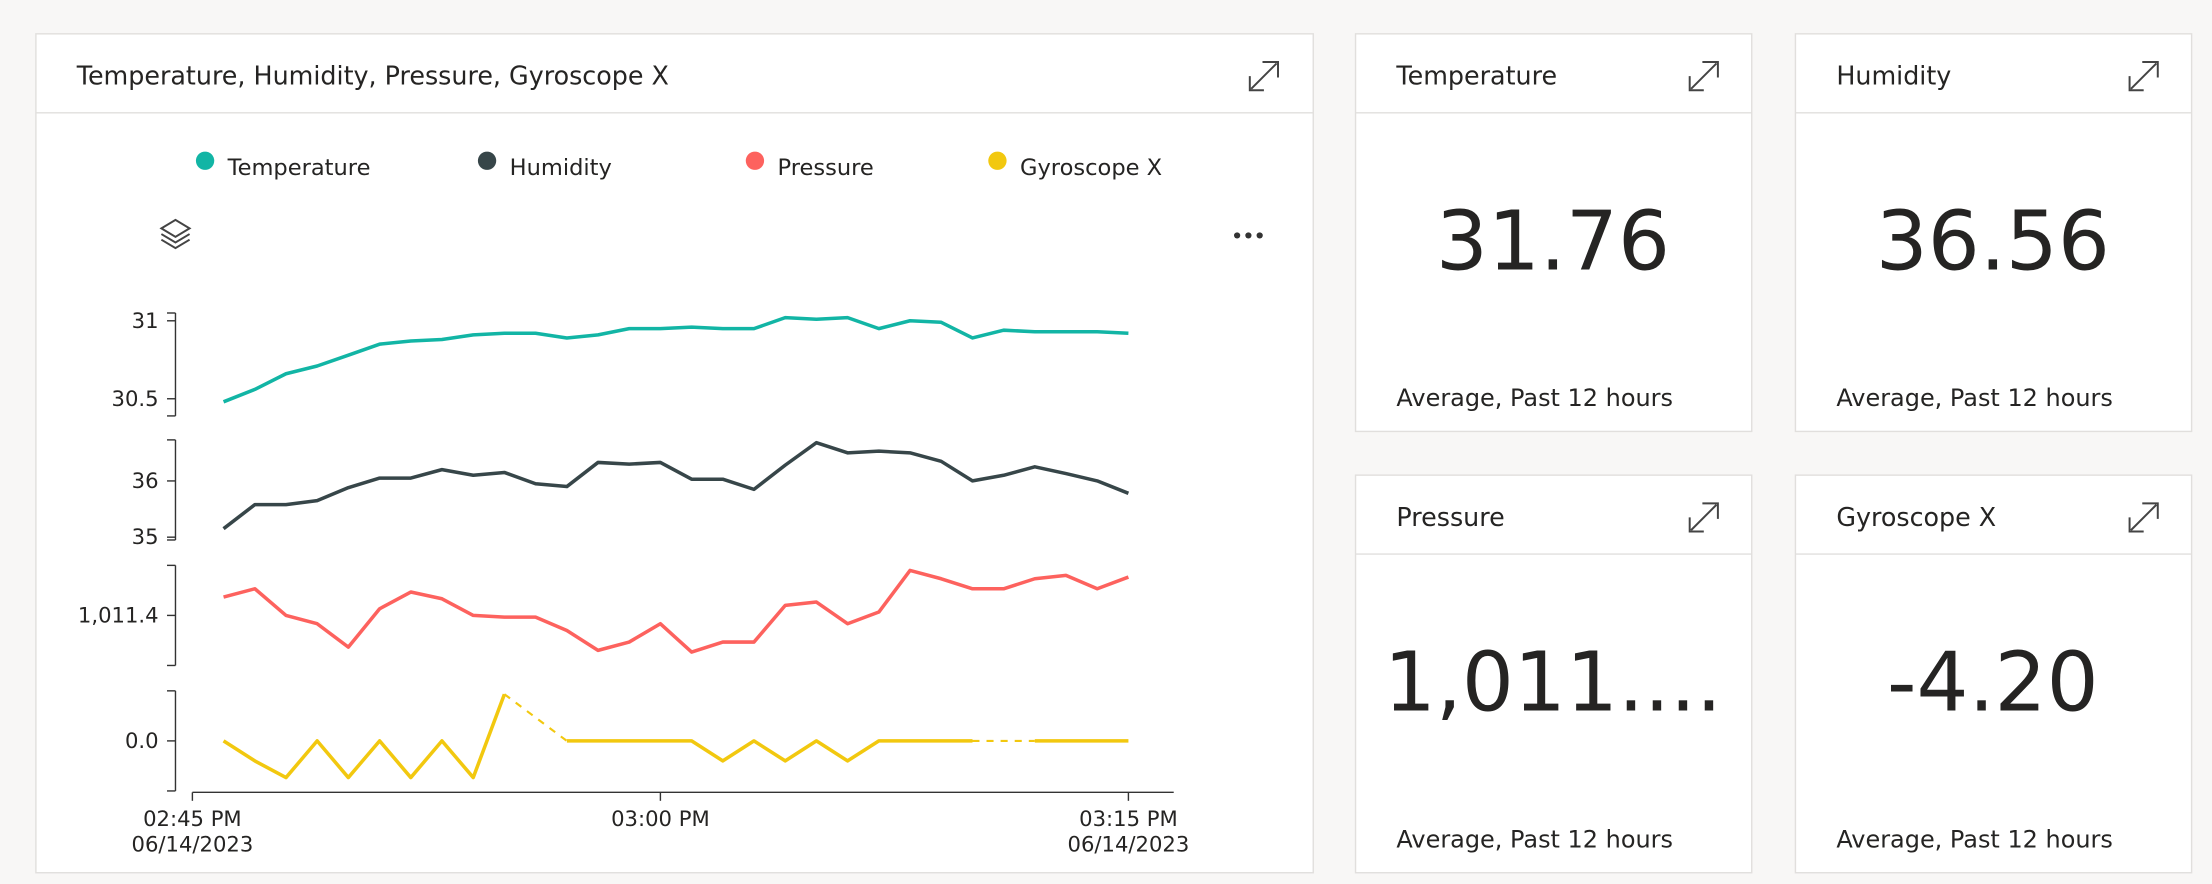 This screenshot has height=884, width=2212. What do you see at coordinates (1553, 241) in the screenshot?
I see `tile-value: 31.76` at bounding box center [1553, 241].